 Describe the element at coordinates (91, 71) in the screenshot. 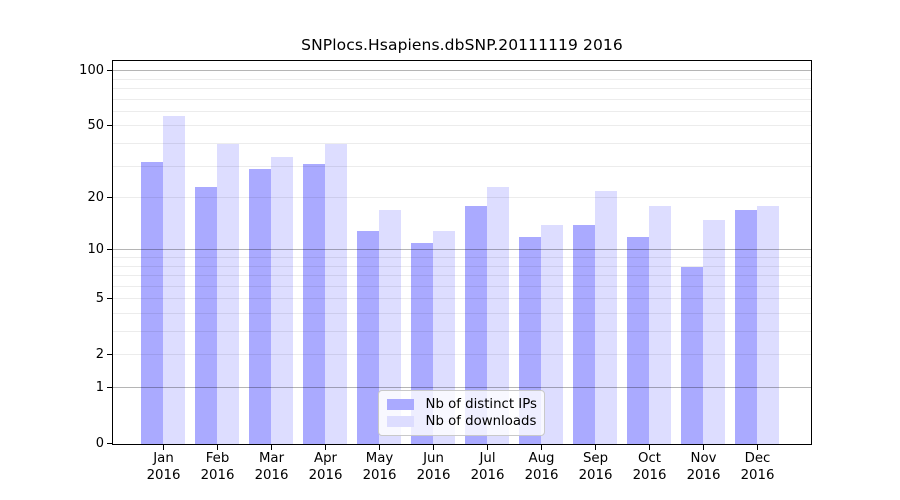

I see `y-tick-label: 100` at that location.